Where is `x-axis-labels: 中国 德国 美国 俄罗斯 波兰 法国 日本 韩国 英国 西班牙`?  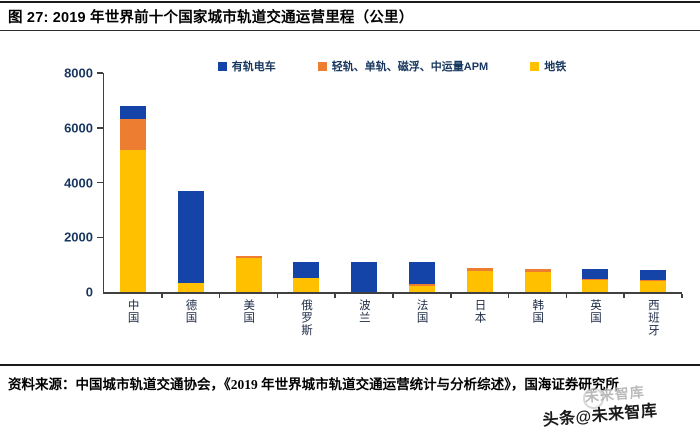 x-axis-labels: 中国 德国 美国 俄罗斯 波兰 法国 日本 韩国 英国 西班牙 is located at coordinates (392, 325).